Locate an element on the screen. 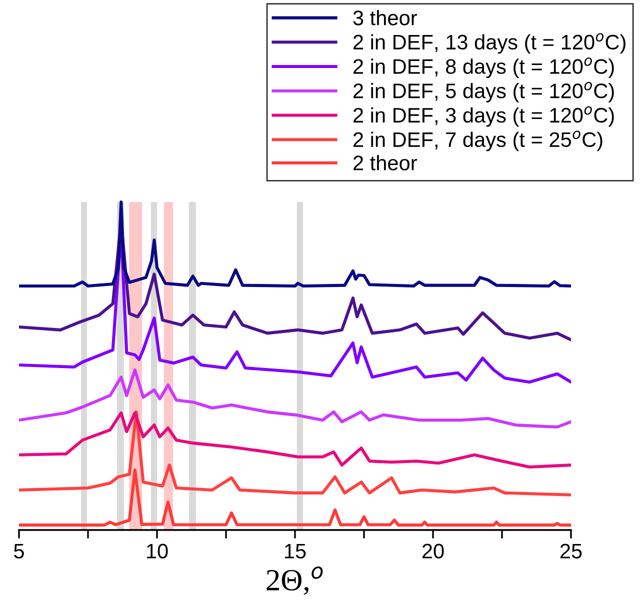 The width and height of the screenshot is (640, 612). legend-label: 2 in DEF, 3 days (t = 120$^{o}$C) is located at coordinates (483, 116).